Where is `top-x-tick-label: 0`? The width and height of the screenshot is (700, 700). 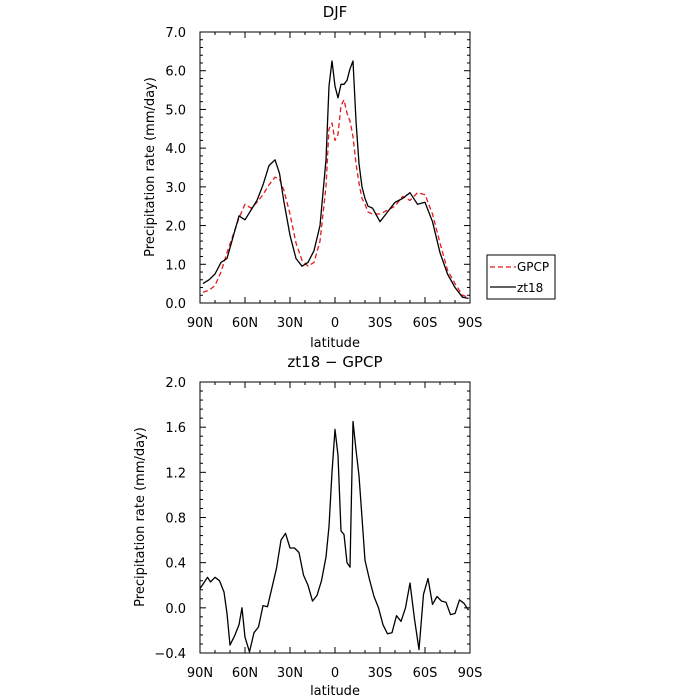
top-x-tick-label: 0 is located at coordinates (335, 323).